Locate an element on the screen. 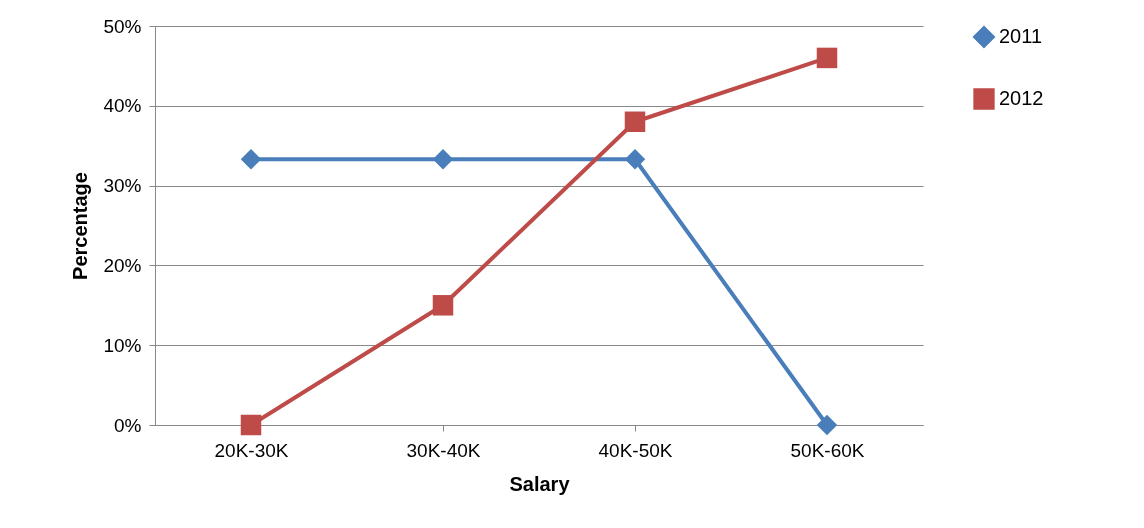 The image size is (1144, 528). x-tick-label: 50K-60K is located at coordinates (827, 450).